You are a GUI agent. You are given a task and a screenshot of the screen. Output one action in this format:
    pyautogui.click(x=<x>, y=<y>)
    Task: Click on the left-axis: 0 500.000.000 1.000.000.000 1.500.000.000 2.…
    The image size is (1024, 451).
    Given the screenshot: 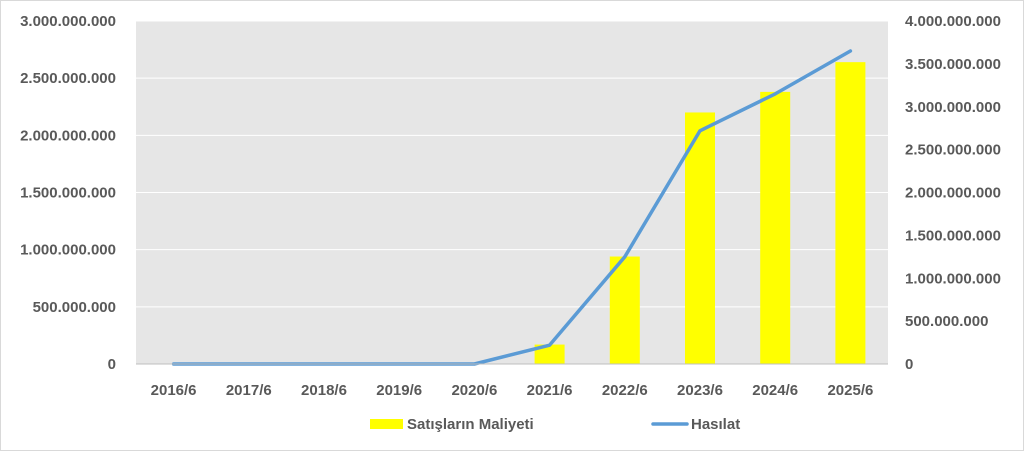 What is the action you would take?
    pyautogui.click(x=68, y=193)
    